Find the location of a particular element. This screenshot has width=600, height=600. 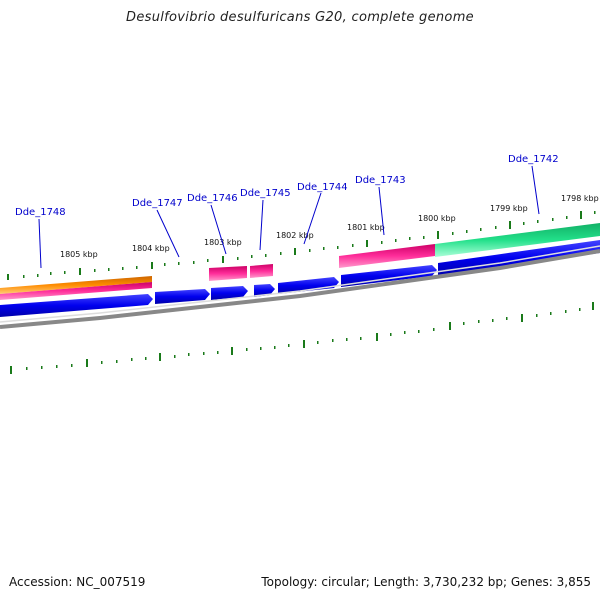

cds-arrow-dde1746 is located at coordinates (229, 293).